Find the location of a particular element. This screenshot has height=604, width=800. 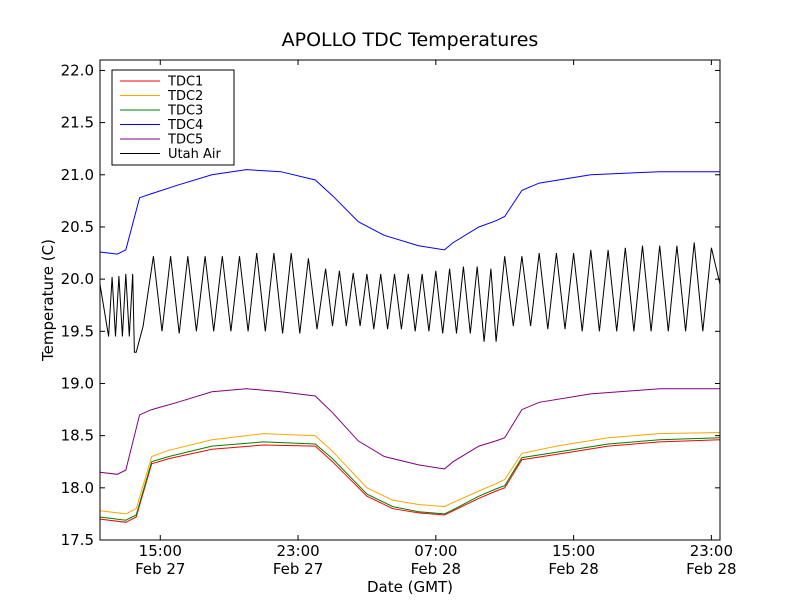

y-tick-label: 18.0 is located at coordinates (77, 488).